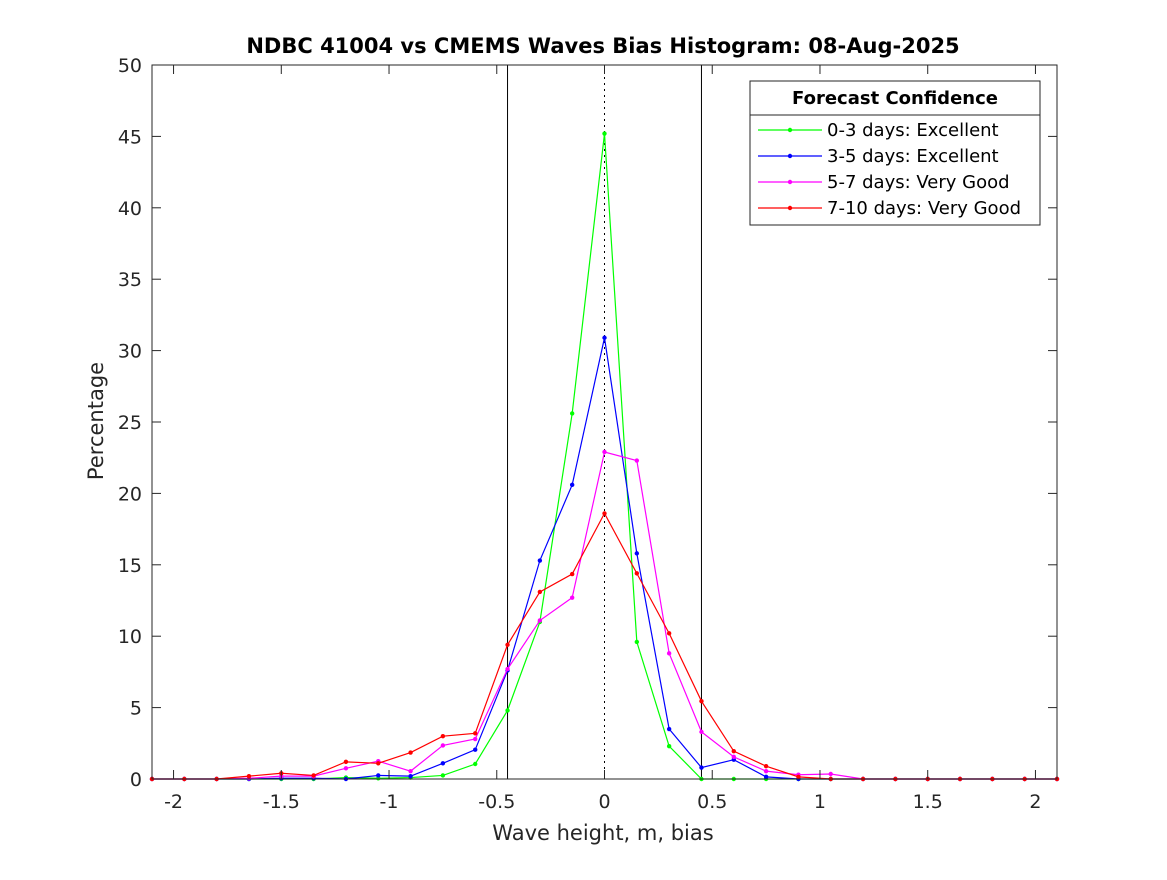 This screenshot has width=1167, height=880. I want to click on x-tick-label: 0, so click(604, 802).